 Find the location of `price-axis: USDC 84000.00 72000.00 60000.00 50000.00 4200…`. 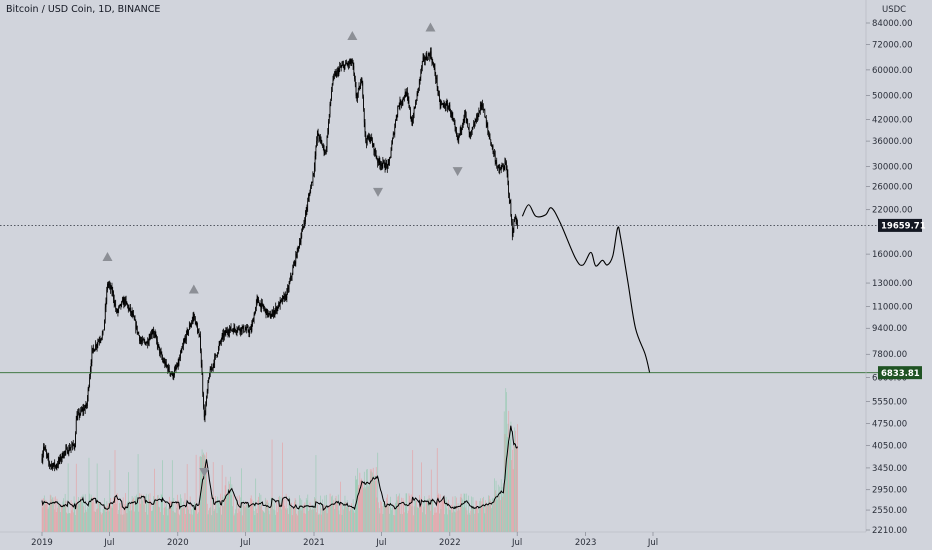

price-axis: USDC 84000.00 72000.00 60000.00 50000.00 4200… is located at coordinates (895, 268).